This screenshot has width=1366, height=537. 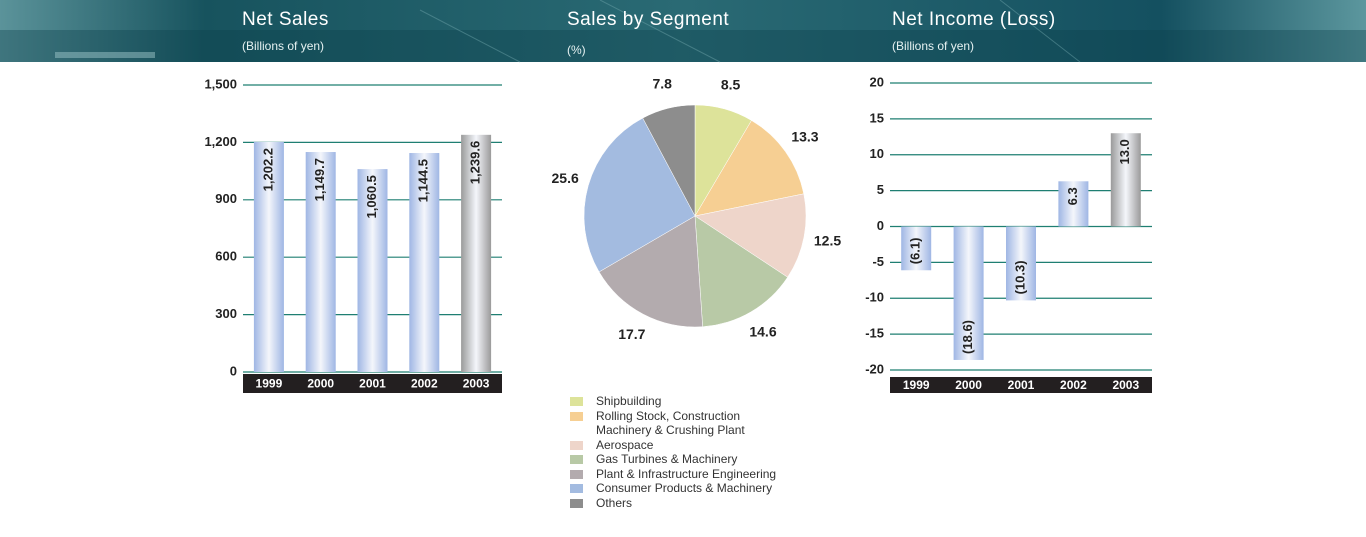 I want to click on y-tick-label: 300, so click(x=226, y=313).